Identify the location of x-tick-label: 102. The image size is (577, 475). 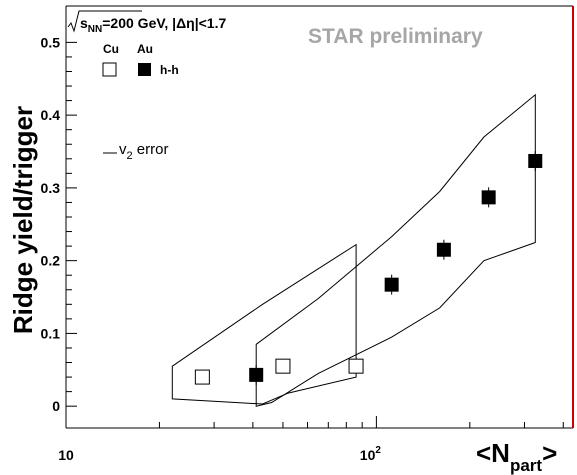
(371, 454).